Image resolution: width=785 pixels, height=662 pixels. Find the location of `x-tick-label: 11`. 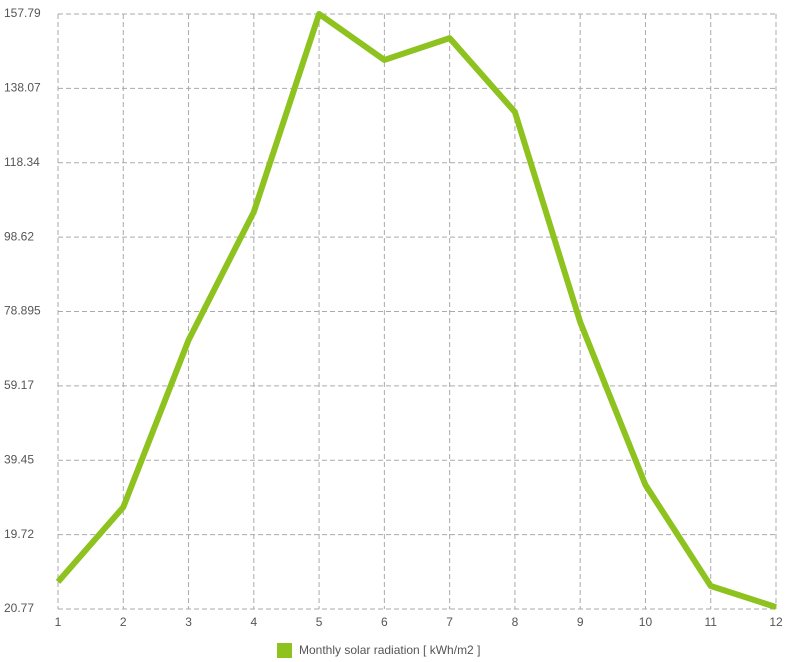

x-tick-label: 11 is located at coordinates (710, 622).